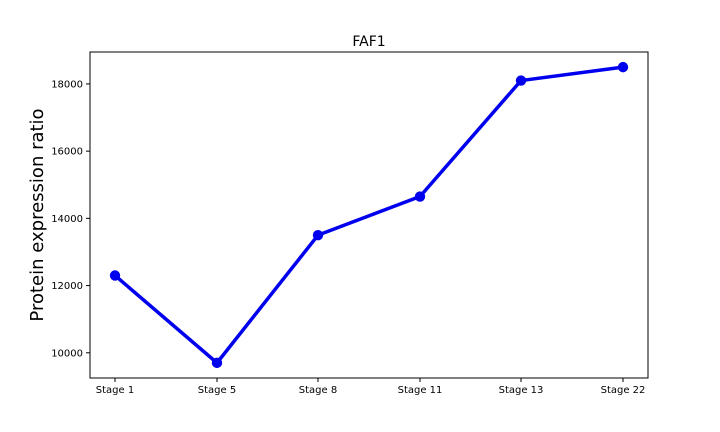 The height and width of the screenshot is (432, 720). I want to click on x-tick-label: Stage 11, so click(420, 390).